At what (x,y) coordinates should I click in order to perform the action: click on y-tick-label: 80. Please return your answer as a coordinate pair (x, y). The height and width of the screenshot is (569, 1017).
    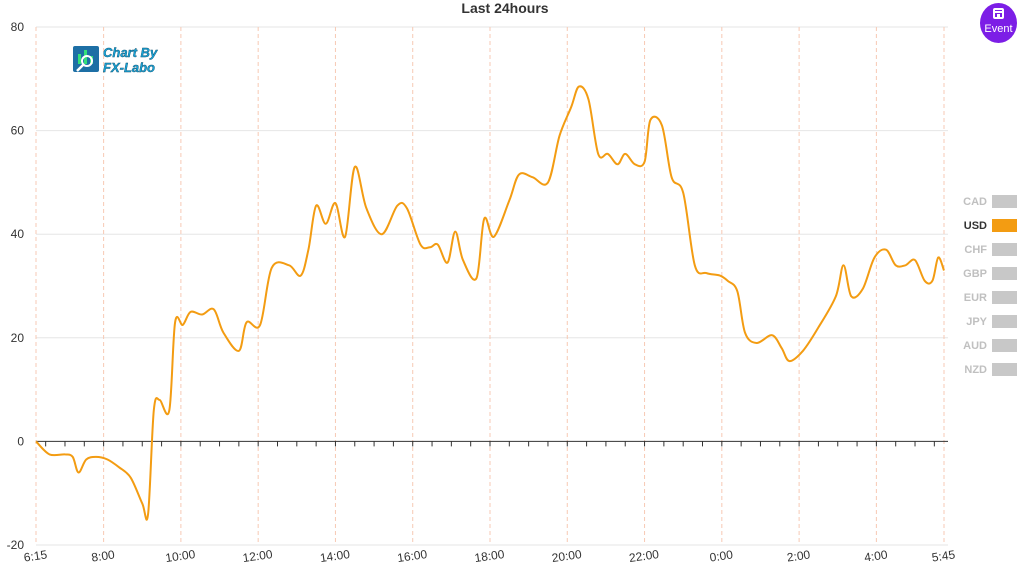
    Looking at the image, I should click on (18, 27).